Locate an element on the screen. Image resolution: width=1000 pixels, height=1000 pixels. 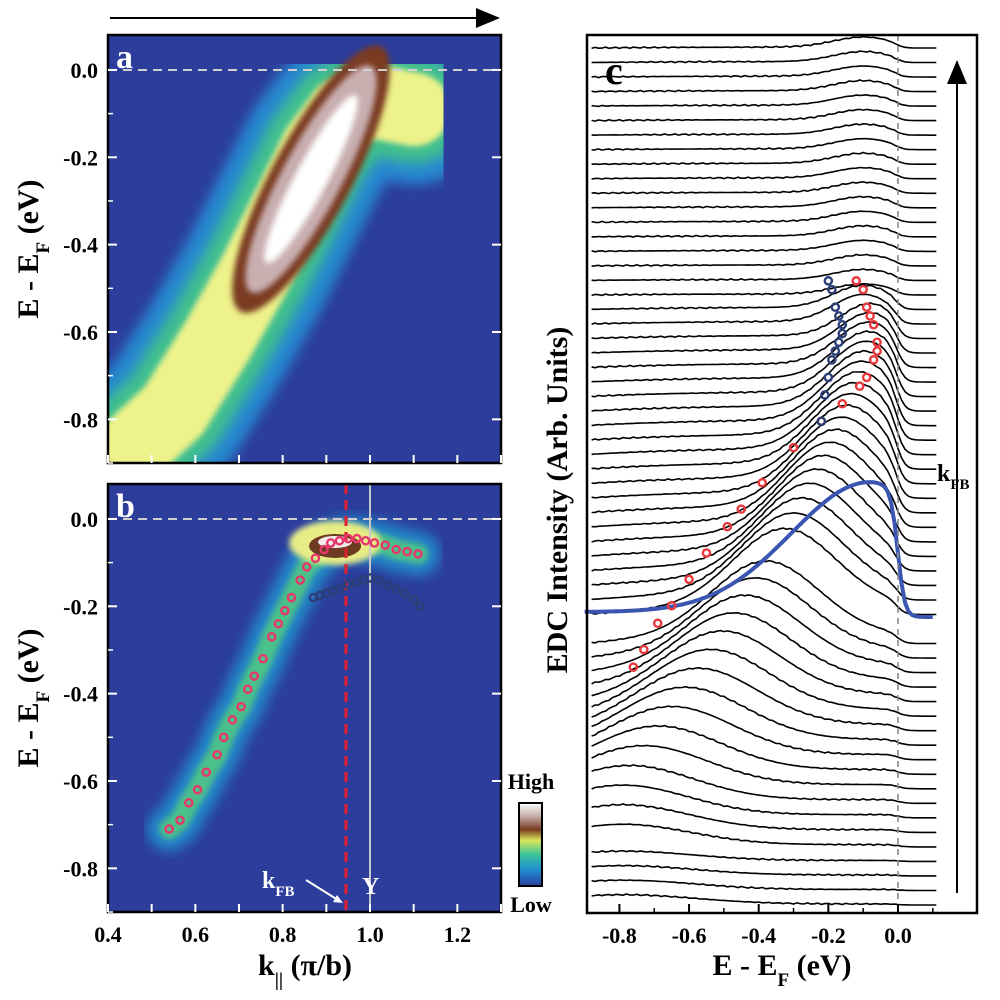
x-tick-label: 0.4 is located at coordinates (108, 934).